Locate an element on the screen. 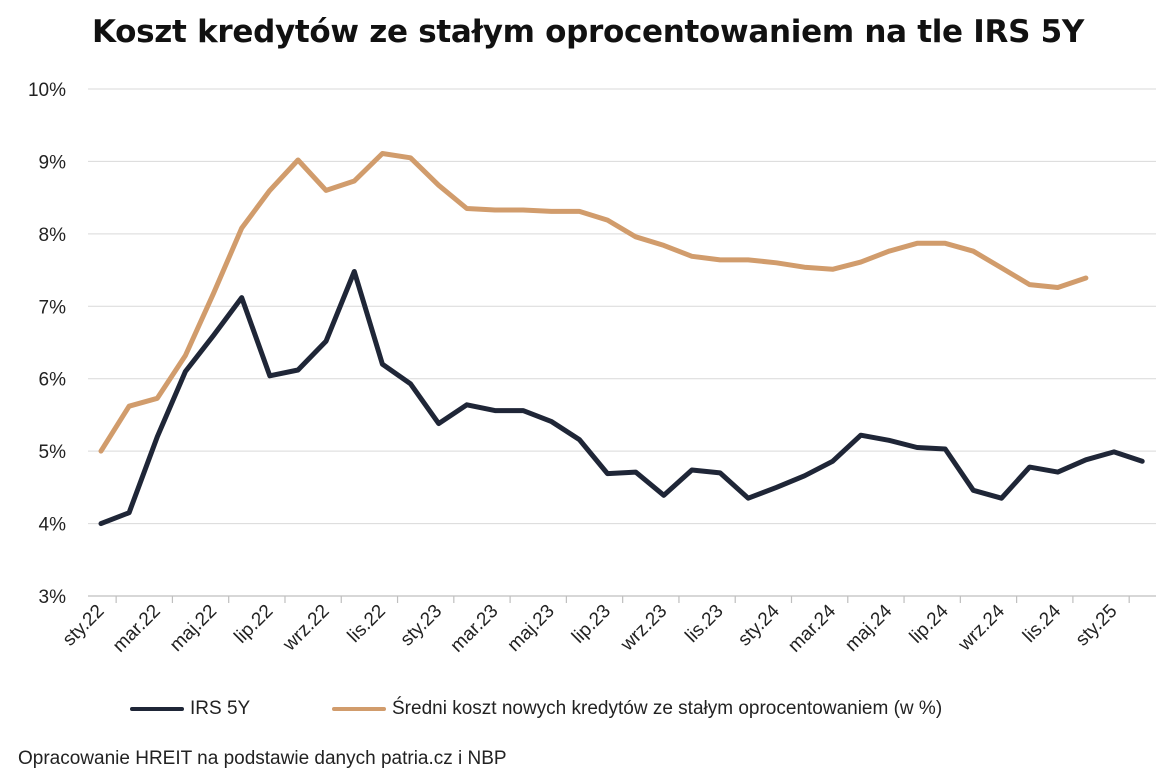 This screenshot has height=780, width=1176. x-tick-label: wrz.24 is located at coordinates (981, 627).